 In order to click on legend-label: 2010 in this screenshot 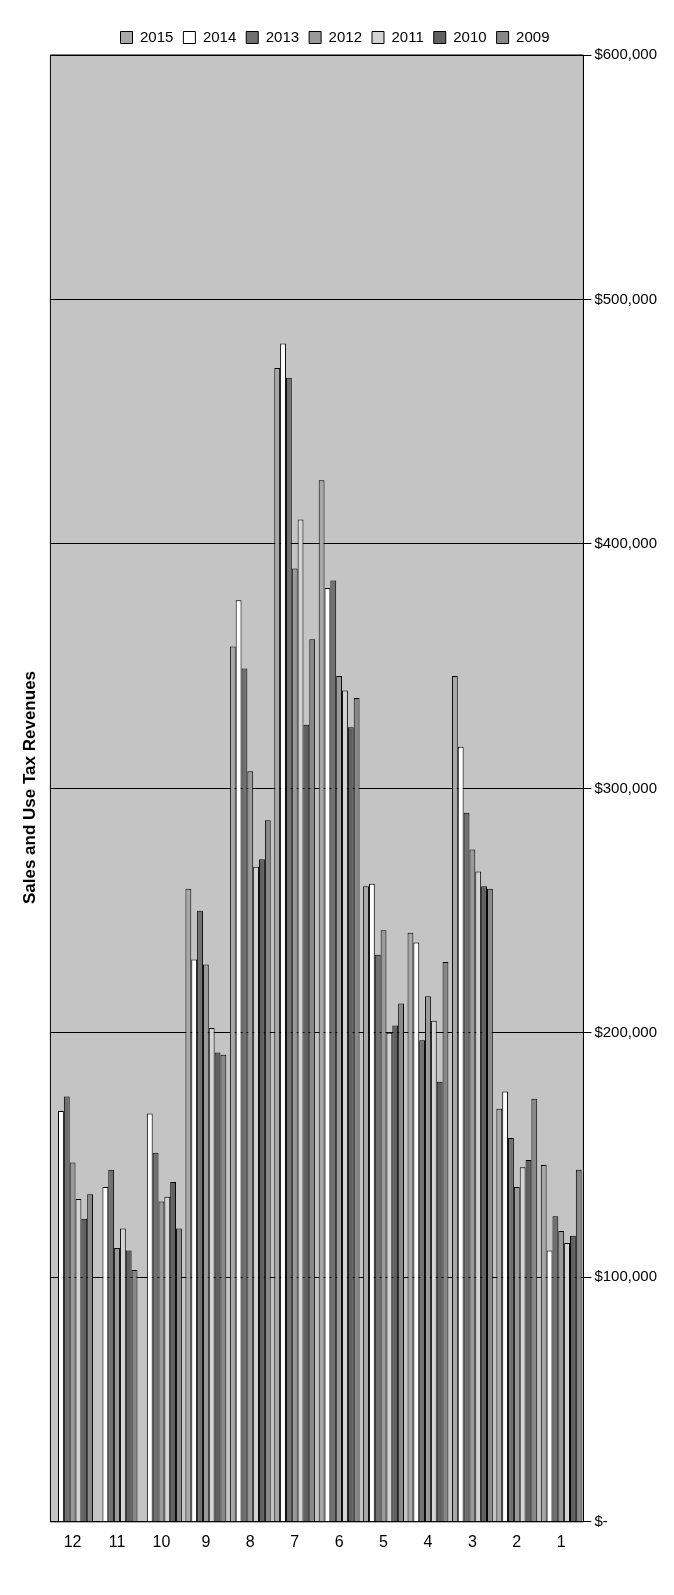, I will do `click(470, 36)`.